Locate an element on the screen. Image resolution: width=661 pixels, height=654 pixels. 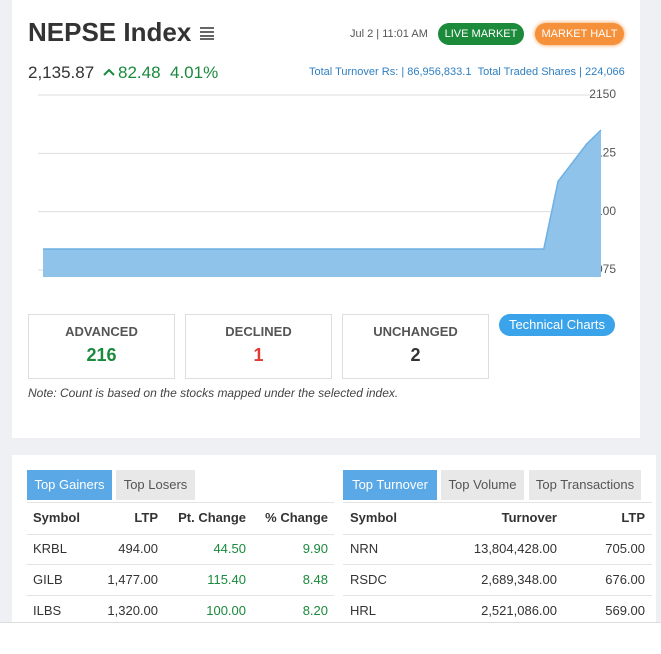
cell: 494.00 is located at coordinates (138, 548).